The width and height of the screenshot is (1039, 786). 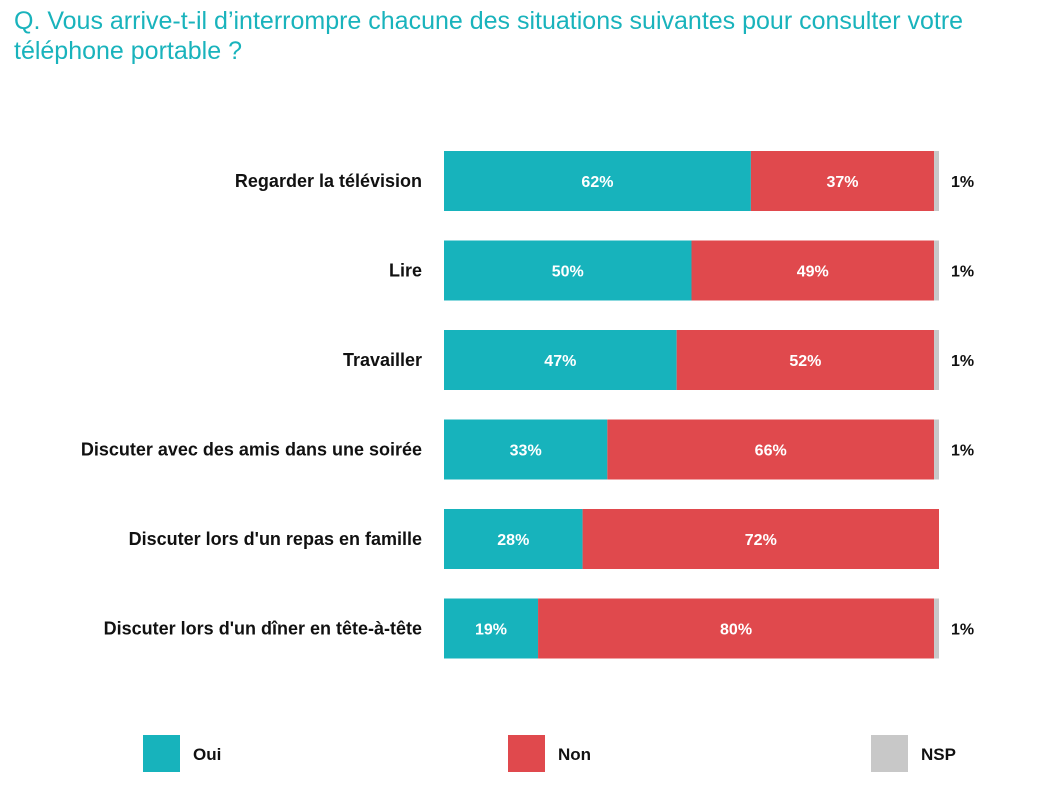 What do you see at coordinates (913, 753) in the screenshot?
I see `legend-item: NSP` at bounding box center [913, 753].